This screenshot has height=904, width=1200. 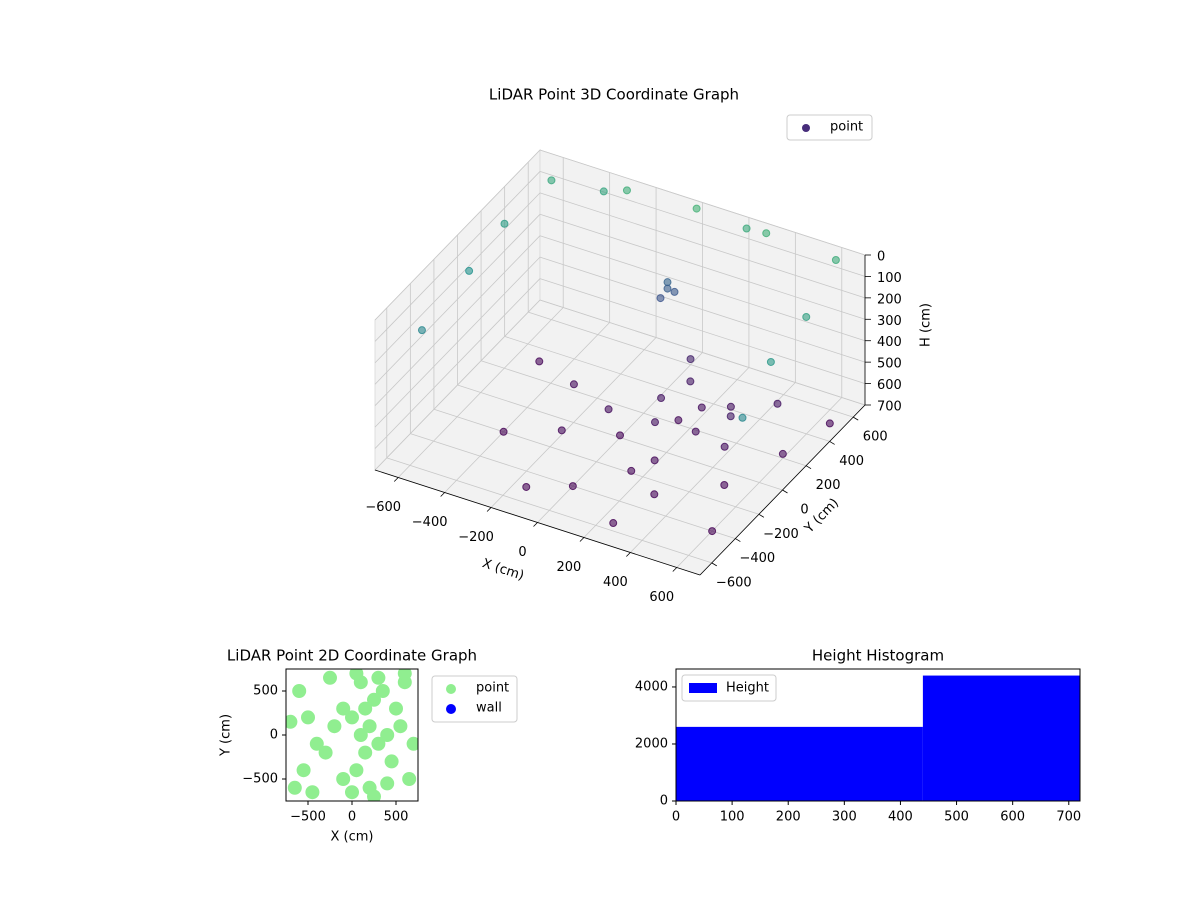 I want to click on x-tick-label: −500, so click(x=308, y=817).